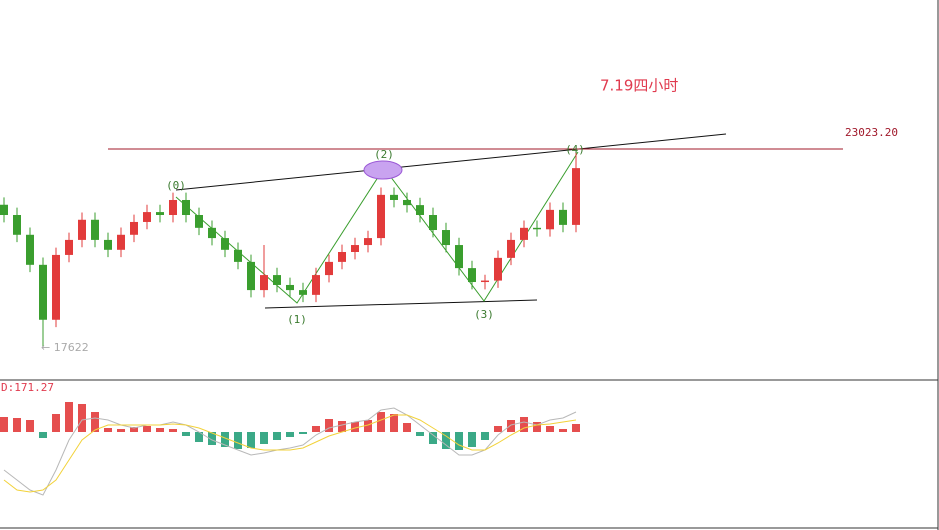  What do you see at coordinates (484, 314) in the screenshot?
I see `wave-label: (3)` at bounding box center [484, 314].